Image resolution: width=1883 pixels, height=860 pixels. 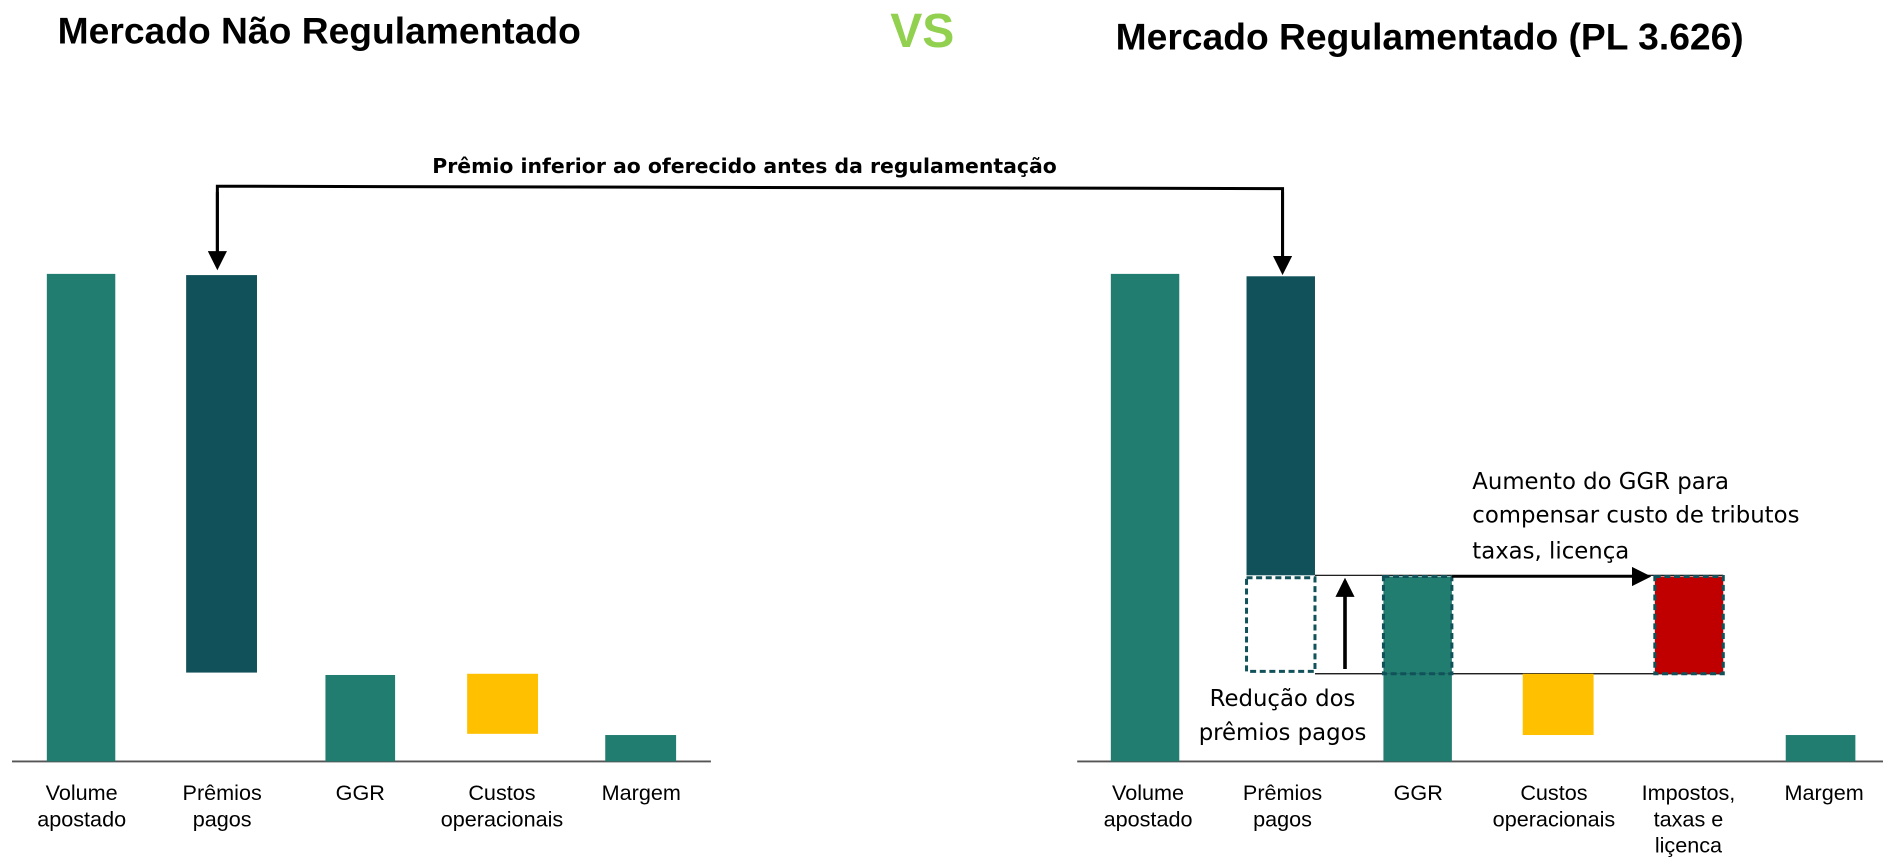 What do you see at coordinates (1689, 792) in the screenshot?
I see `category-label: Impostos,` at bounding box center [1689, 792].